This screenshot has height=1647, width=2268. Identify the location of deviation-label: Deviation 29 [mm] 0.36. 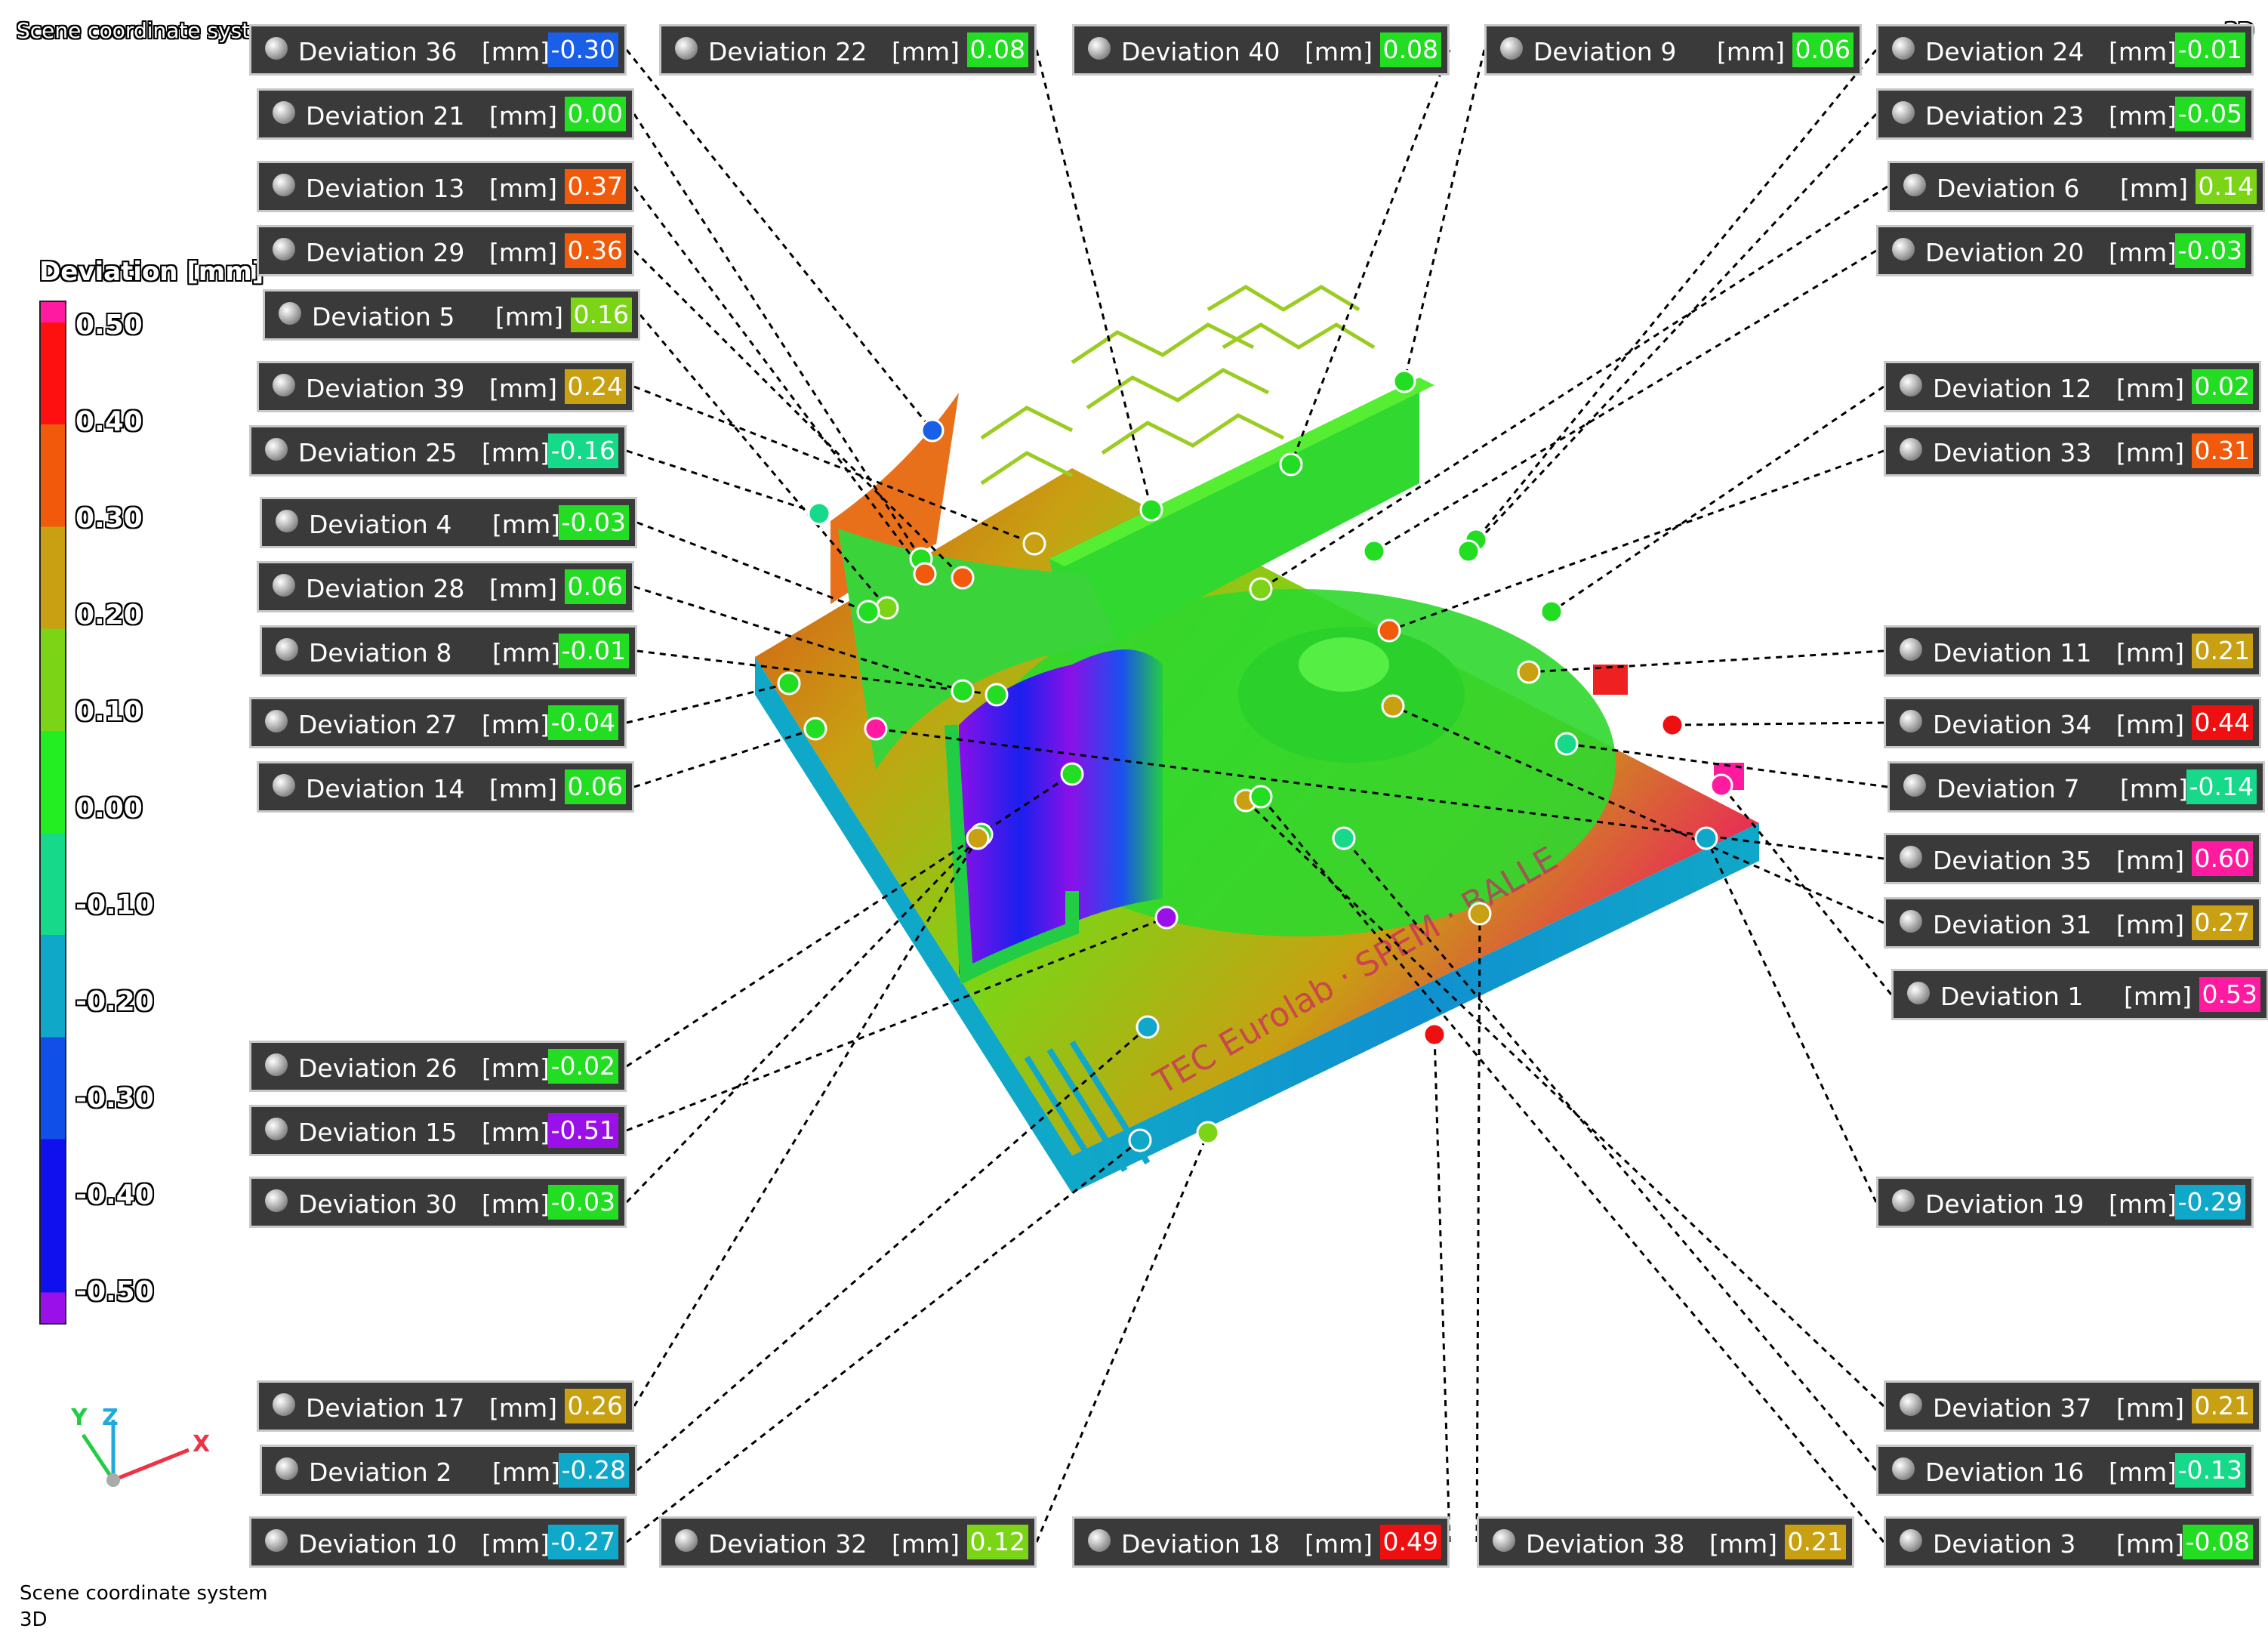
(445, 250).